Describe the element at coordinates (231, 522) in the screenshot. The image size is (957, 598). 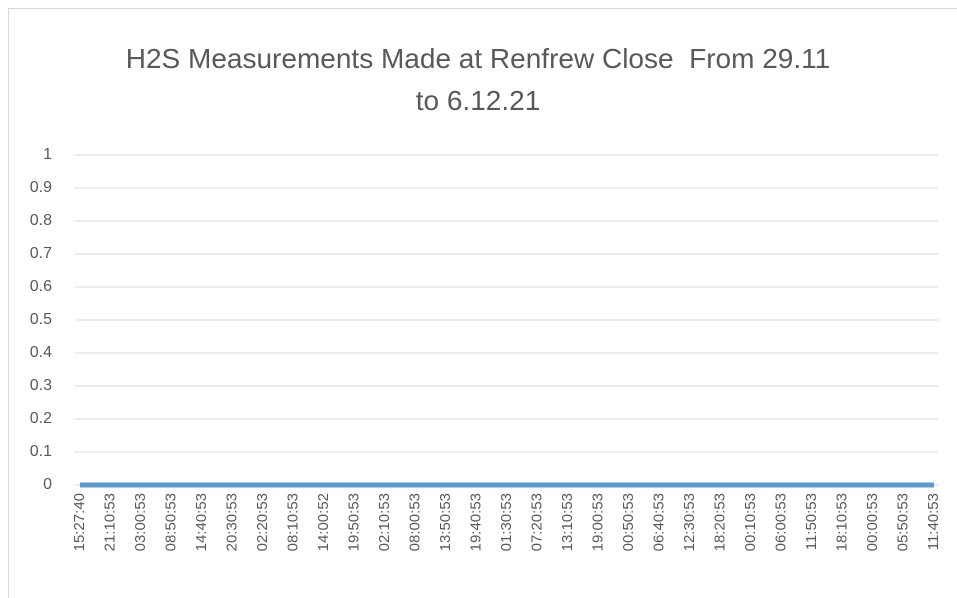
I see `x-tick-label: 20:30:53` at that location.